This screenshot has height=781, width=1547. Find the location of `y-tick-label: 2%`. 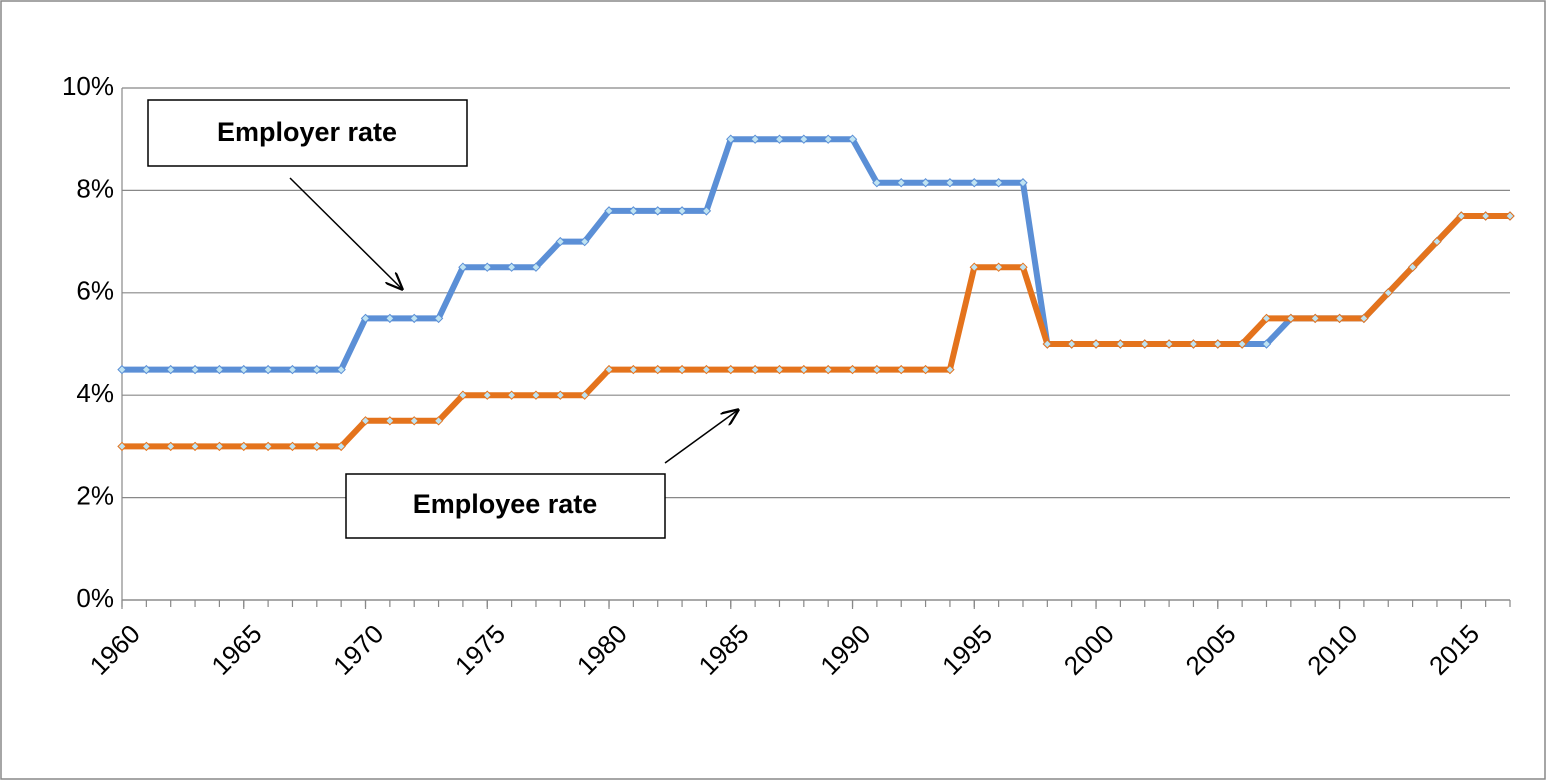

y-tick-label: 2% is located at coordinates (95, 495).